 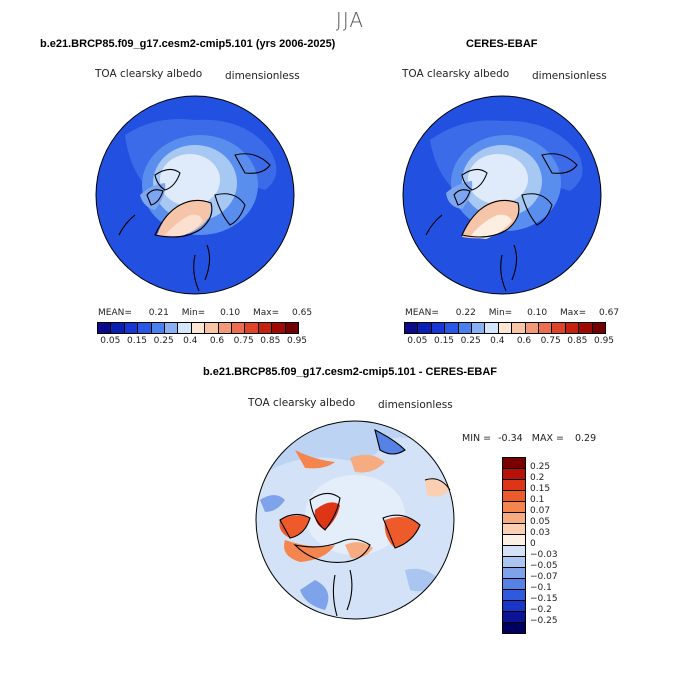 I want to click on obs-polar-map, so click(x=502, y=195).